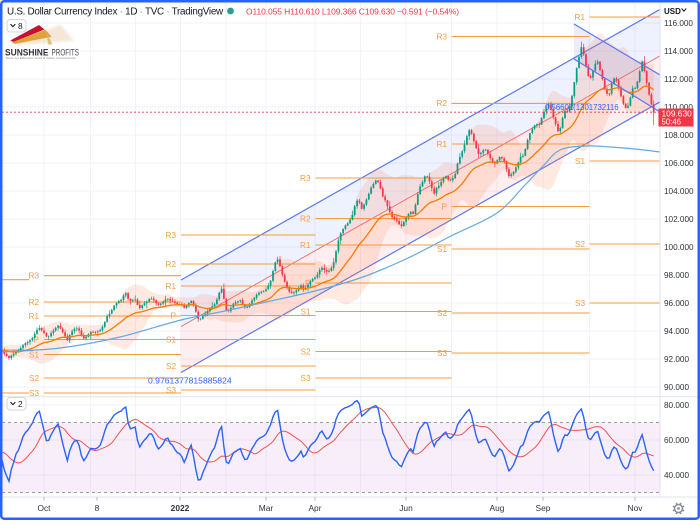 This screenshot has width=700, height=525. Describe the element at coordinates (180, 508) in the screenshot. I see `svg-text: 2022` at that location.